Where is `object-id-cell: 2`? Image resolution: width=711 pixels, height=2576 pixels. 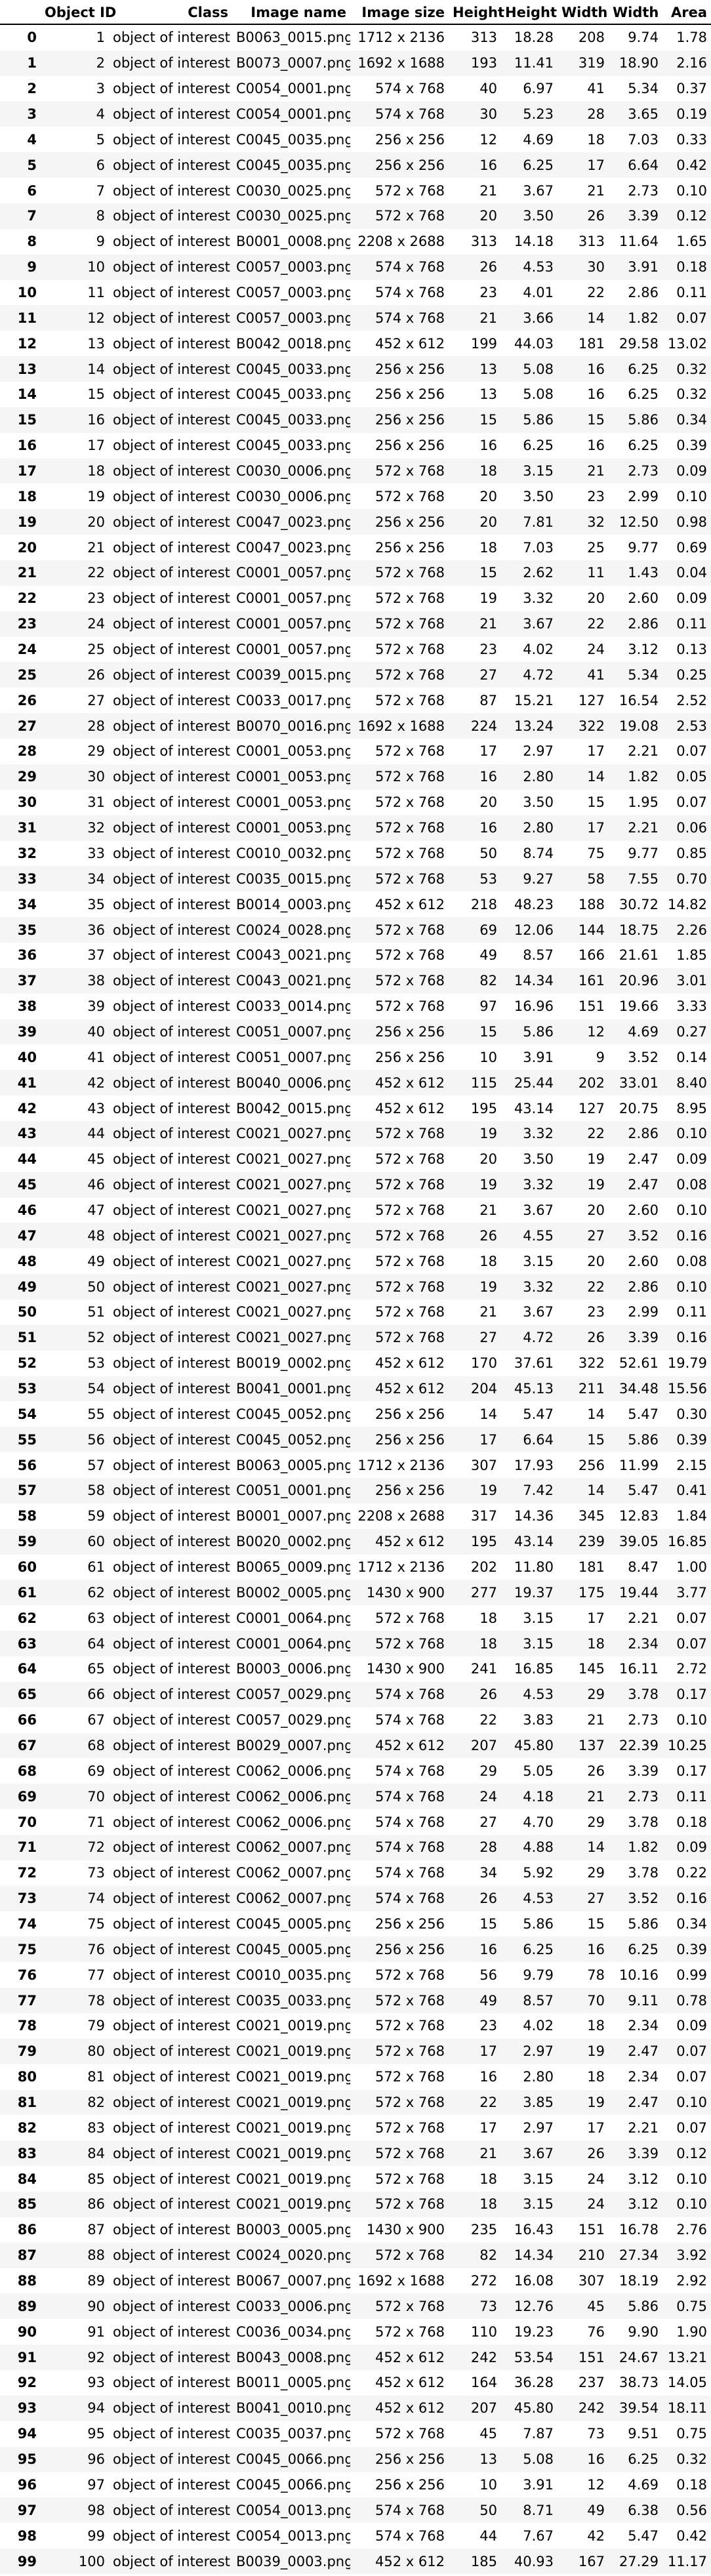
object-id-cell: 2 is located at coordinates (75, 63).